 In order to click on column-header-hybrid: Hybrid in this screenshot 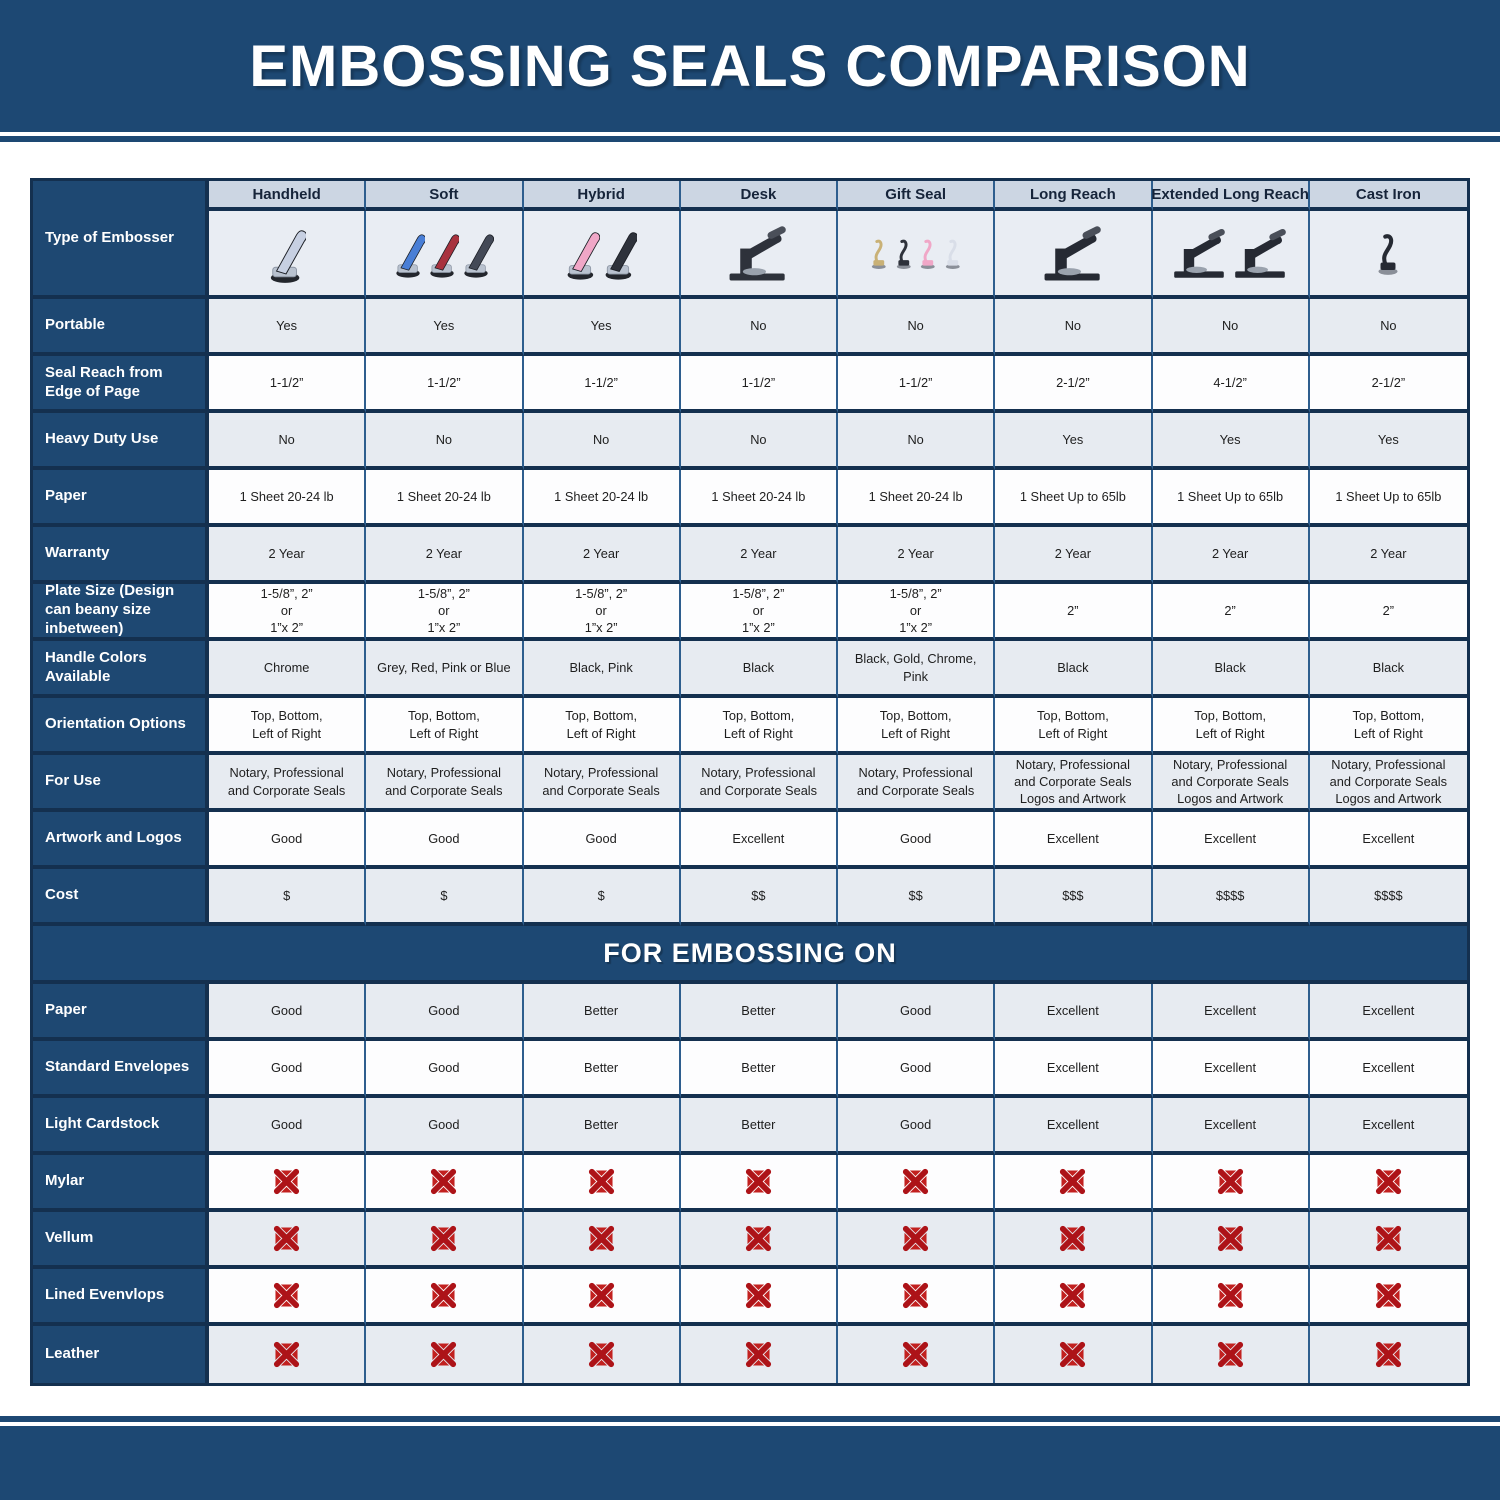, I will do `click(602, 196)`.